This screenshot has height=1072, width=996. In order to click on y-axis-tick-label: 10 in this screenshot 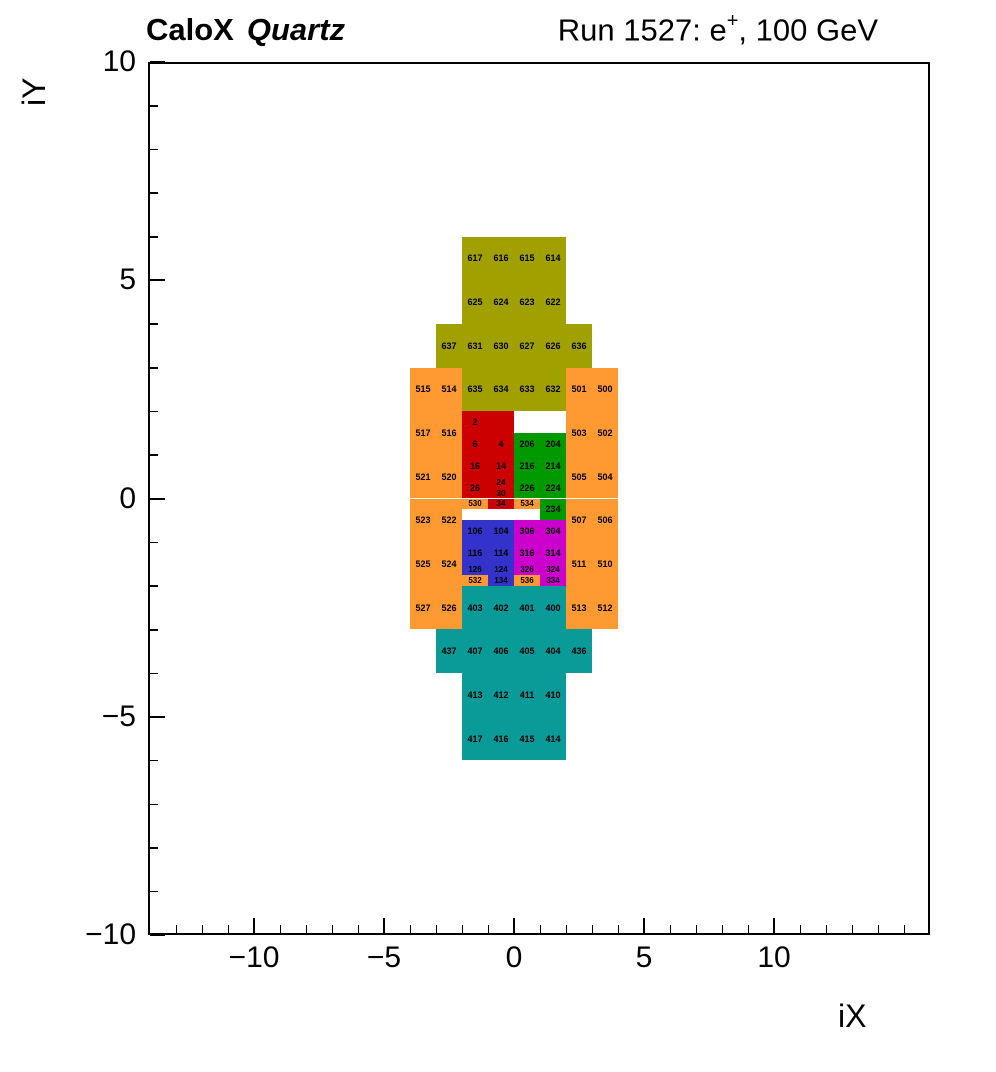, I will do `click(119, 61)`.